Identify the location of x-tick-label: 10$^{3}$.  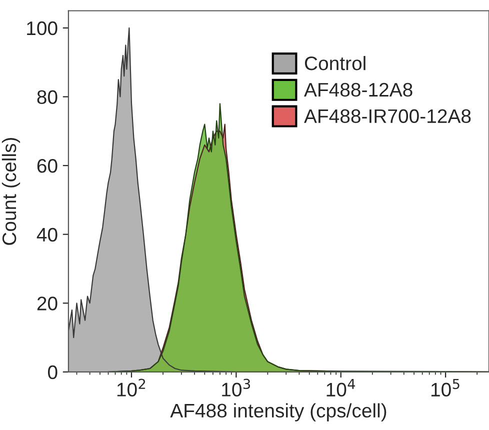
(236, 387).